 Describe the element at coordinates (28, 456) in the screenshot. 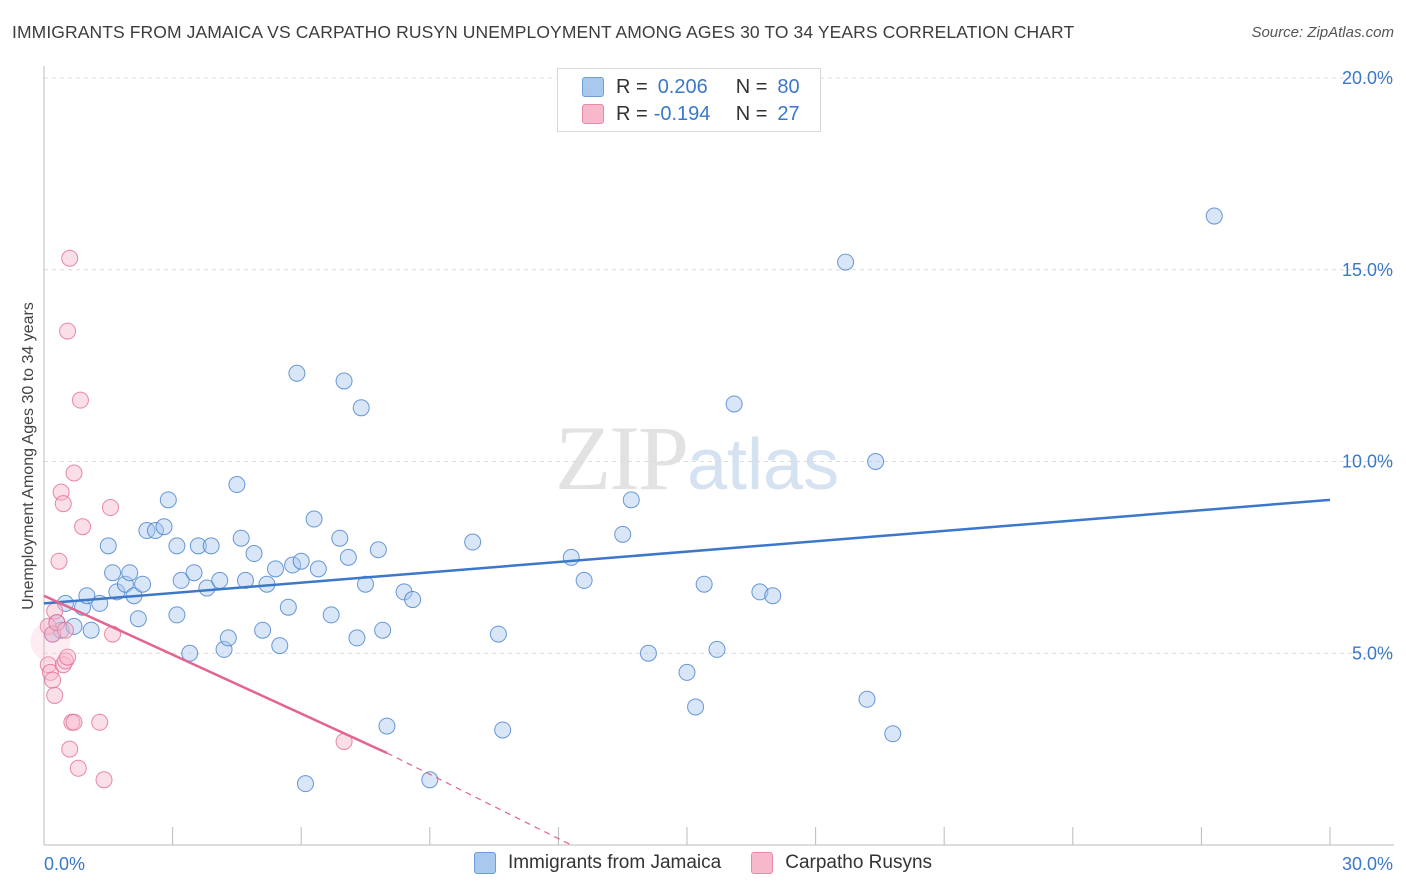

I see `y-axis-label: Unemployment Among Ages 30 to 34 years` at that location.